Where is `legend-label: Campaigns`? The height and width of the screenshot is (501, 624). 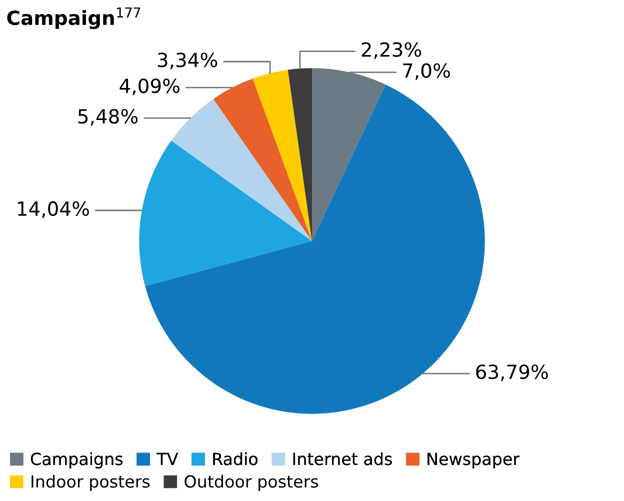
legend-label: Campaigns is located at coordinates (76, 460).